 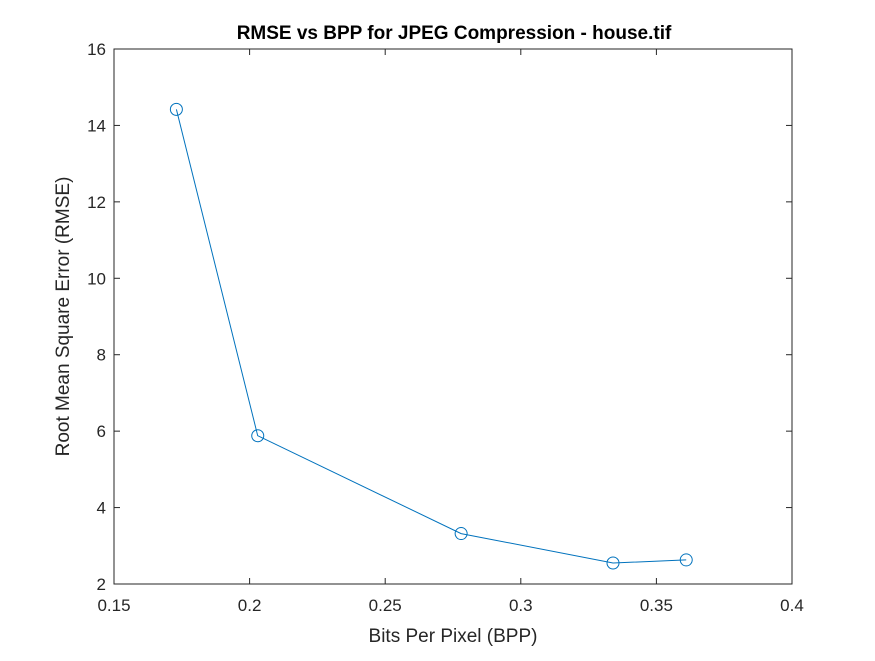 What do you see at coordinates (96, 278) in the screenshot?
I see `y-tick-label: 10` at bounding box center [96, 278].